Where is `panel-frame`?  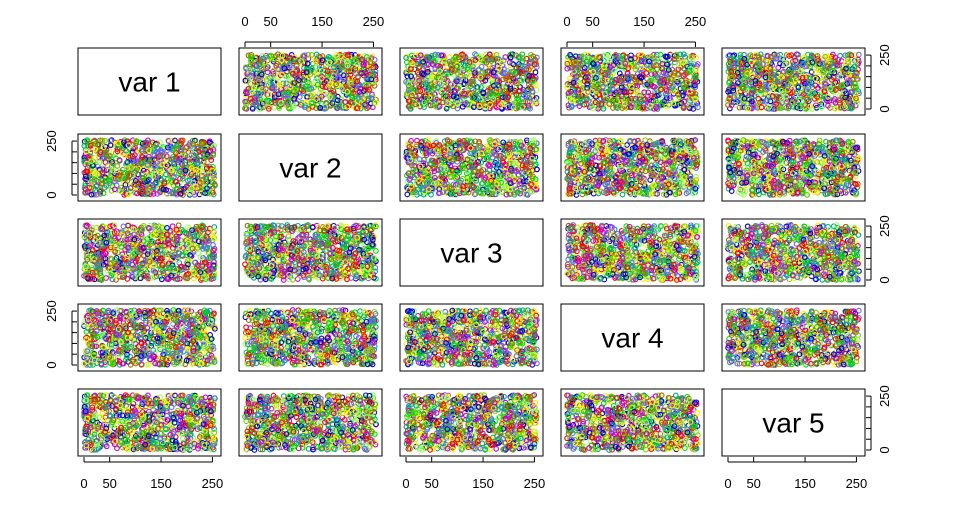
panel-frame is located at coordinates (471, 81).